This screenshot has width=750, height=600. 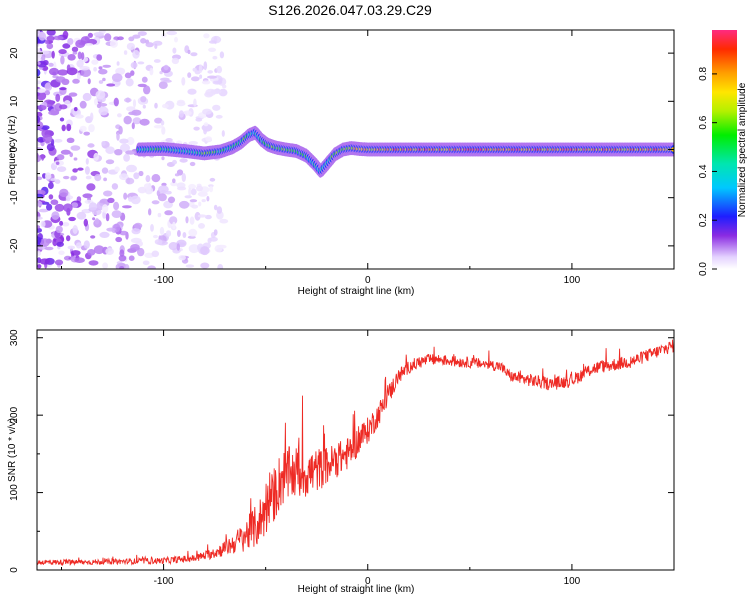 What do you see at coordinates (14, 197) in the screenshot?
I see `y-tick-label: -10` at bounding box center [14, 197].